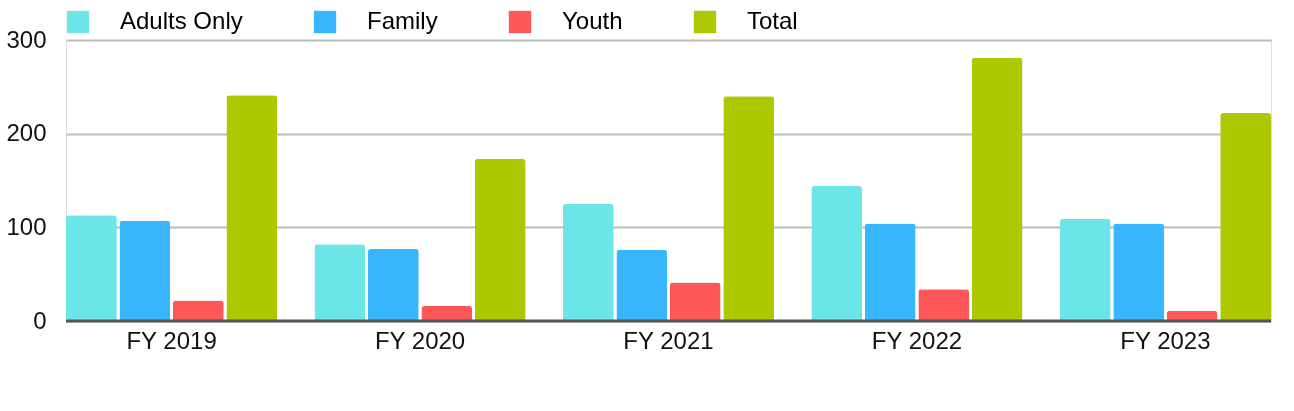  What do you see at coordinates (420, 340) in the screenshot?
I see `x-tick-label: FY 2020` at bounding box center [420, 340].